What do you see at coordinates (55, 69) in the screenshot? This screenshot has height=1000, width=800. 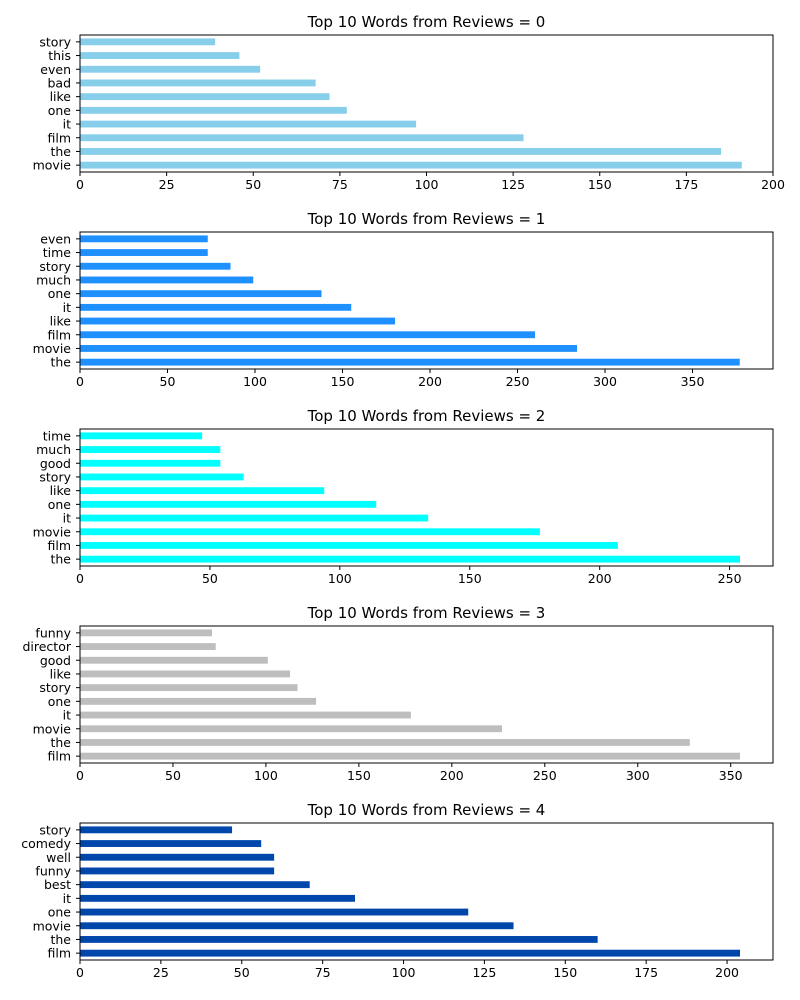 I see `y-tick-label: even` at bounding box center [55, 69].